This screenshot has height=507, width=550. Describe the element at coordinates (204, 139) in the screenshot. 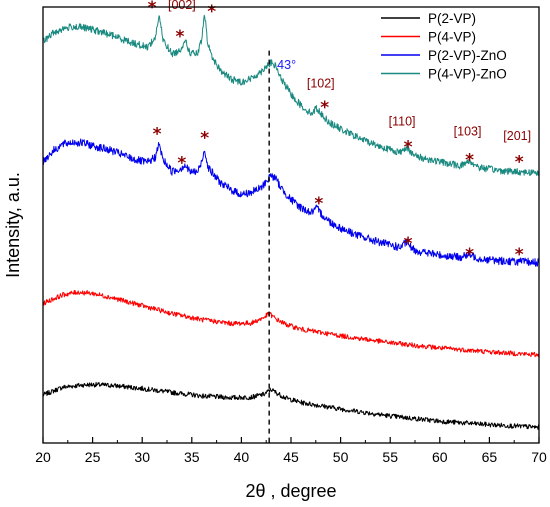

I see `peak-marker-9: *` at that location.